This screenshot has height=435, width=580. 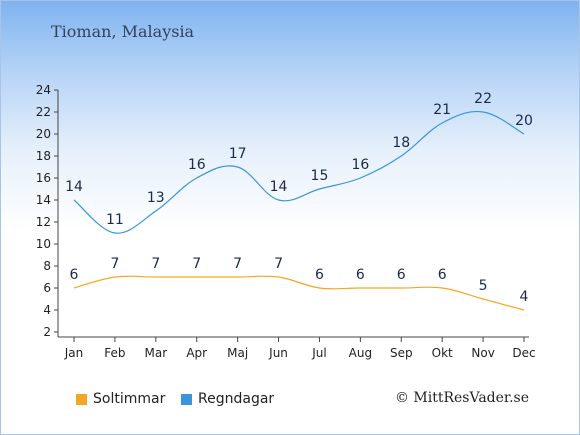 What do you see at coordinates (442, 353) in the screenshot?
I see `x-tick-label: Okt` at bounding box center [442, 353].